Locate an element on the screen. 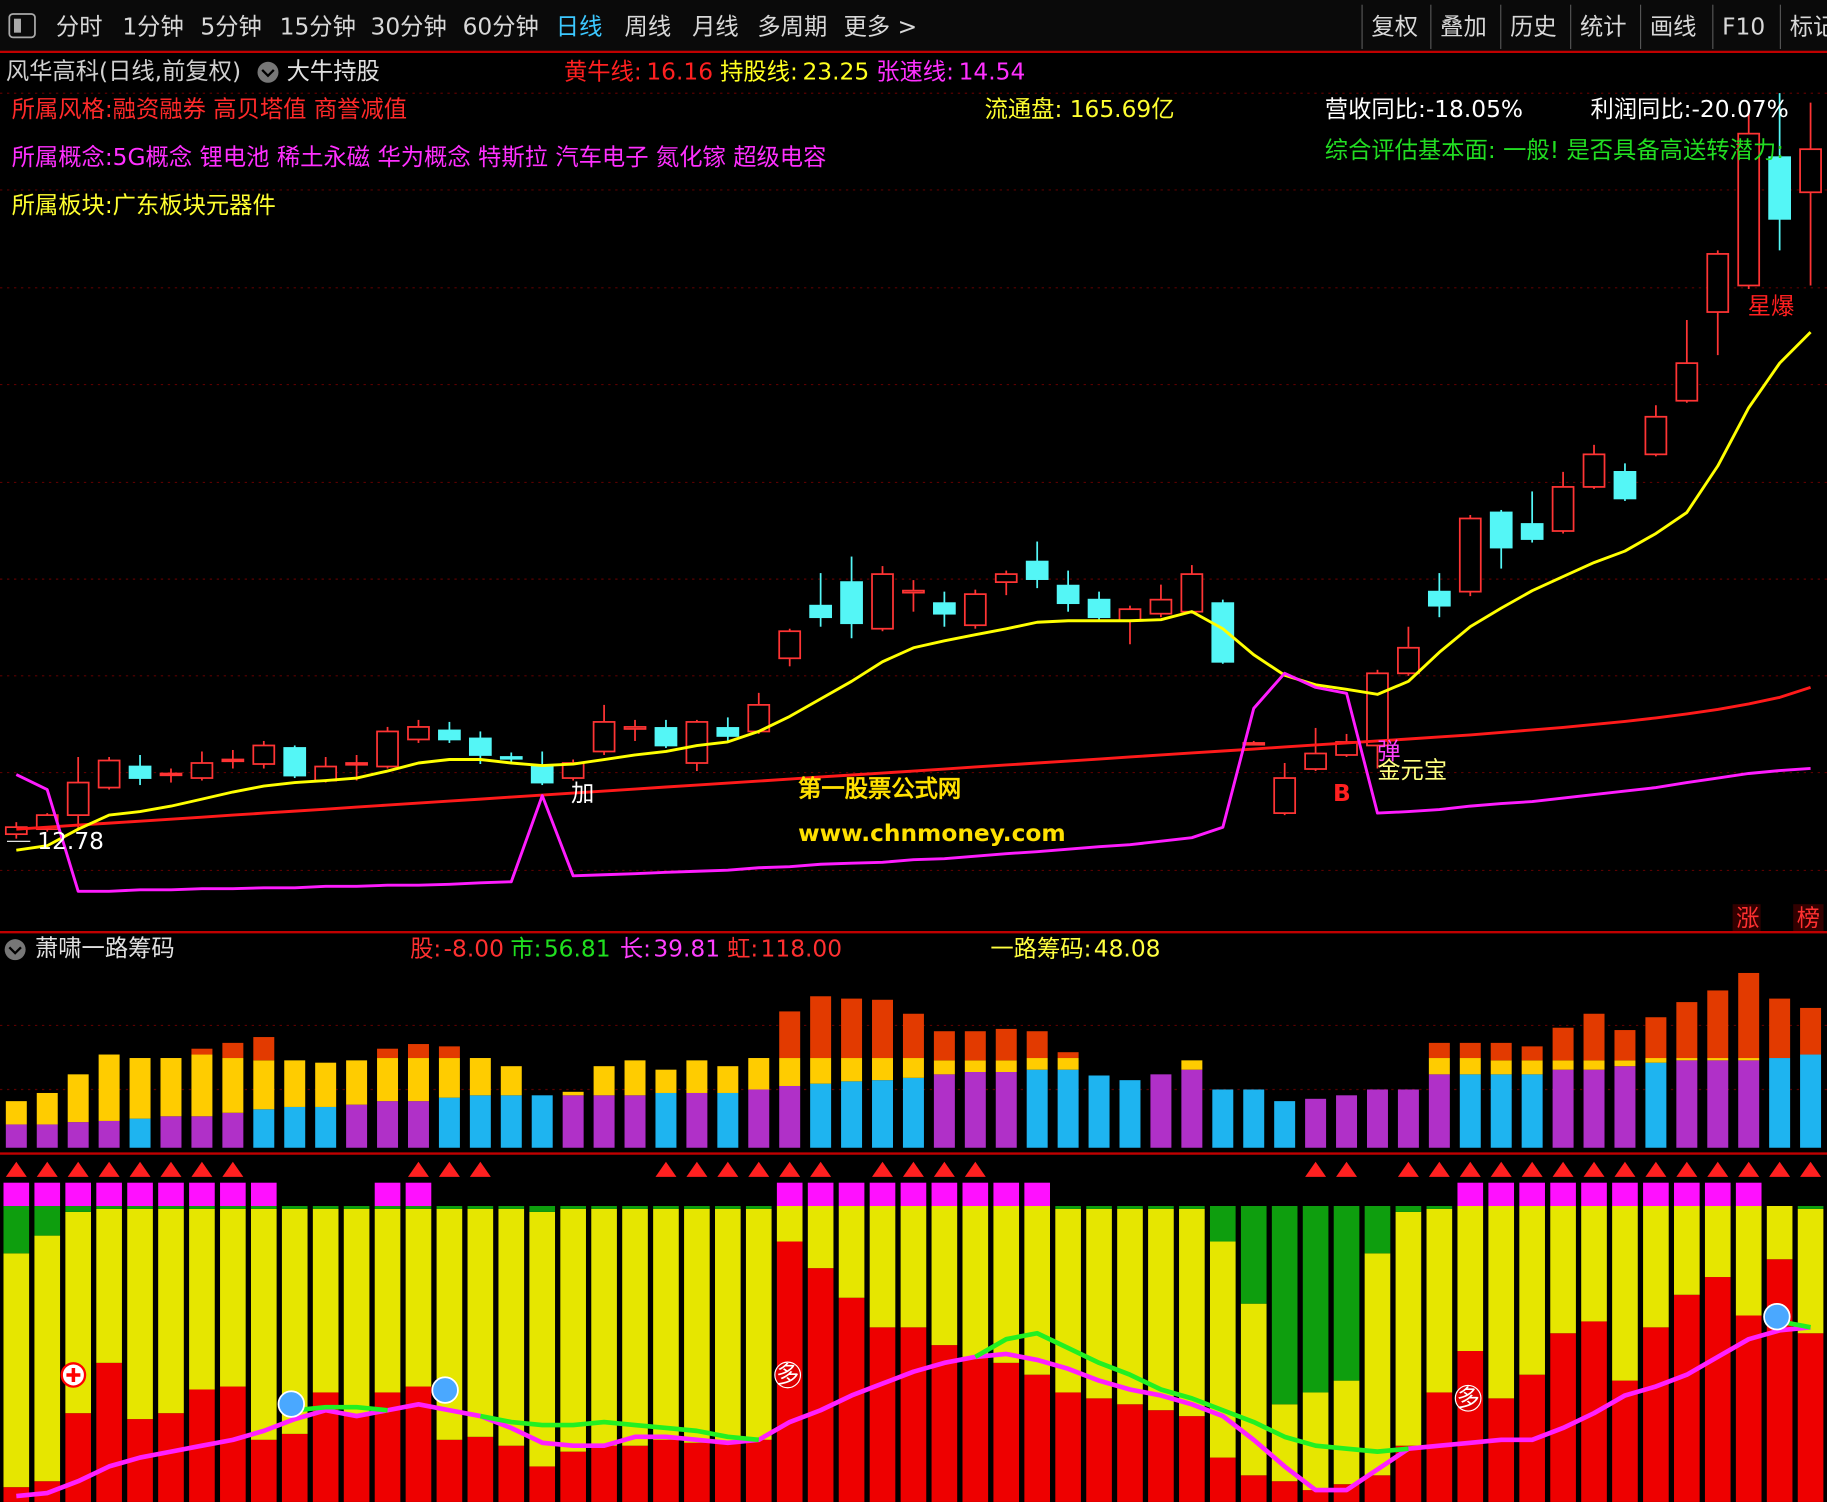 Image resolution: width=1827 pixels, height=1502 pixels. toolbar-tab: 15分钟 is located at coordinates (318, 27).